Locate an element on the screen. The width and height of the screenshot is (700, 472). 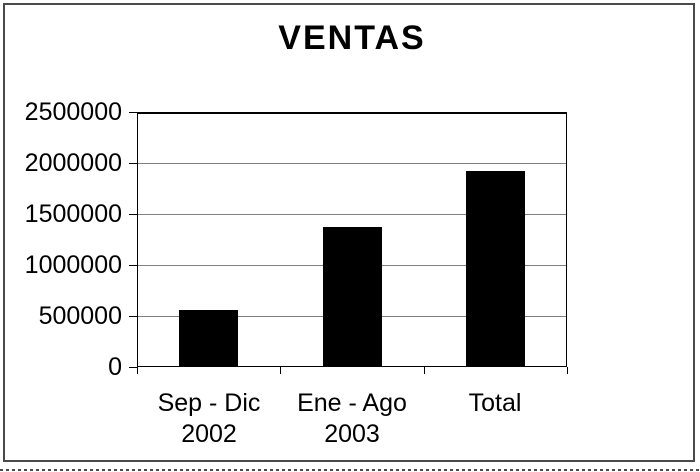
bar-total is located at coordinates (495, 269).